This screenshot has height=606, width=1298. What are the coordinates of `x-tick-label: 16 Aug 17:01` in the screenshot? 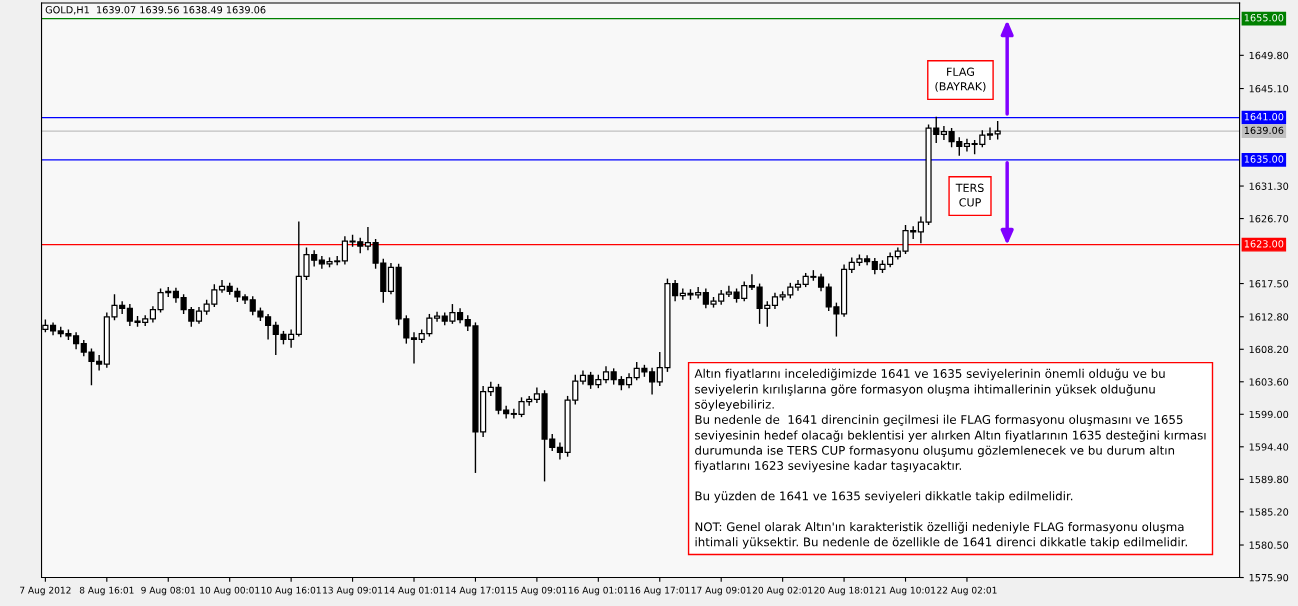 It's located at (660, 591).